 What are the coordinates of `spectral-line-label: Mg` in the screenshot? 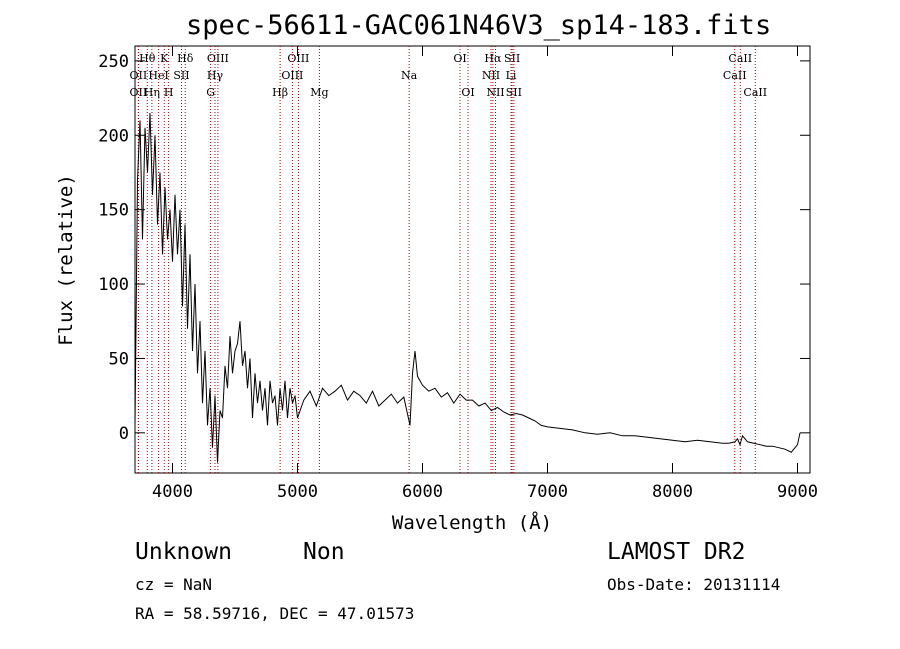 It's located at (319, 92).